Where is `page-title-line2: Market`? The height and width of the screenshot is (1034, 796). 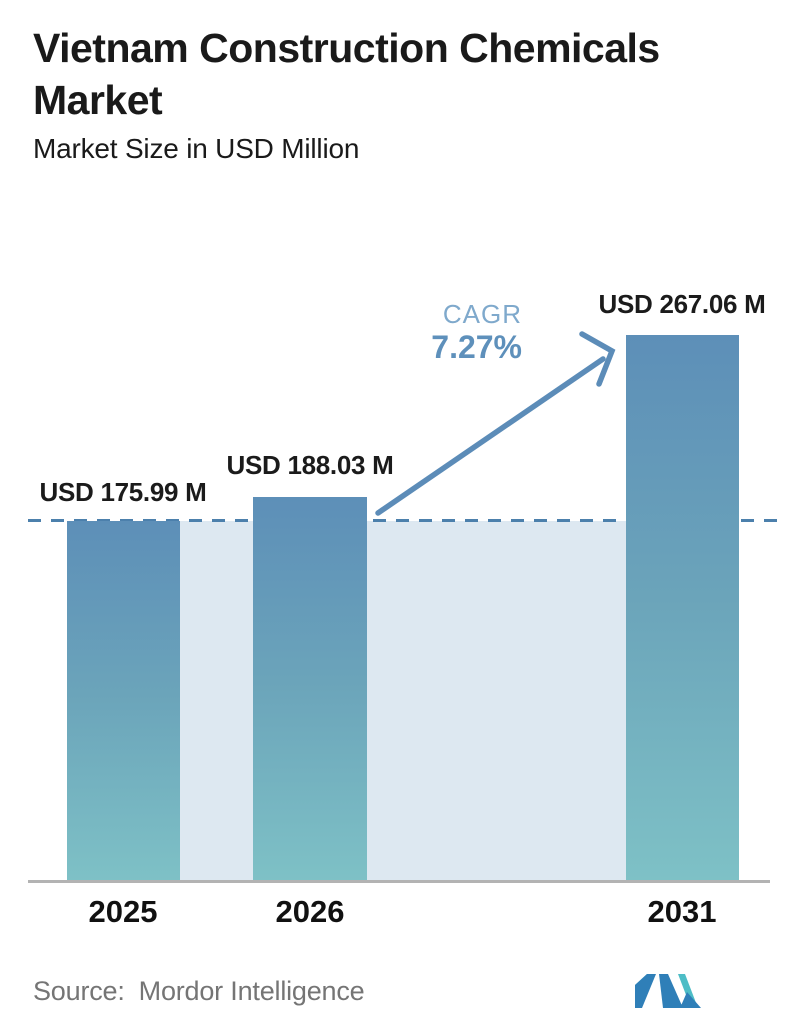 page-title-line2: Market is located at coordinates (98, 100).